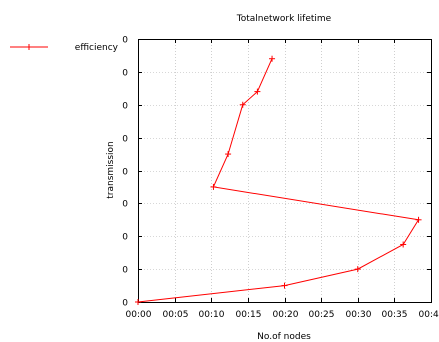  Describe the element at coordinates (212, 315) in the screenshot. I see `x-tick-label: 00:10` at that location.